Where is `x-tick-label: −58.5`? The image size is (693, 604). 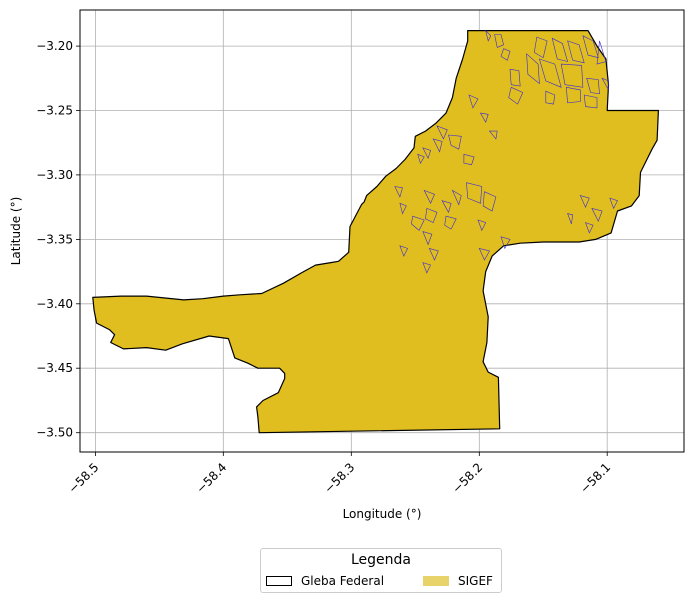
x-tick-label: −58.5 is located at coordinates (84, 478).